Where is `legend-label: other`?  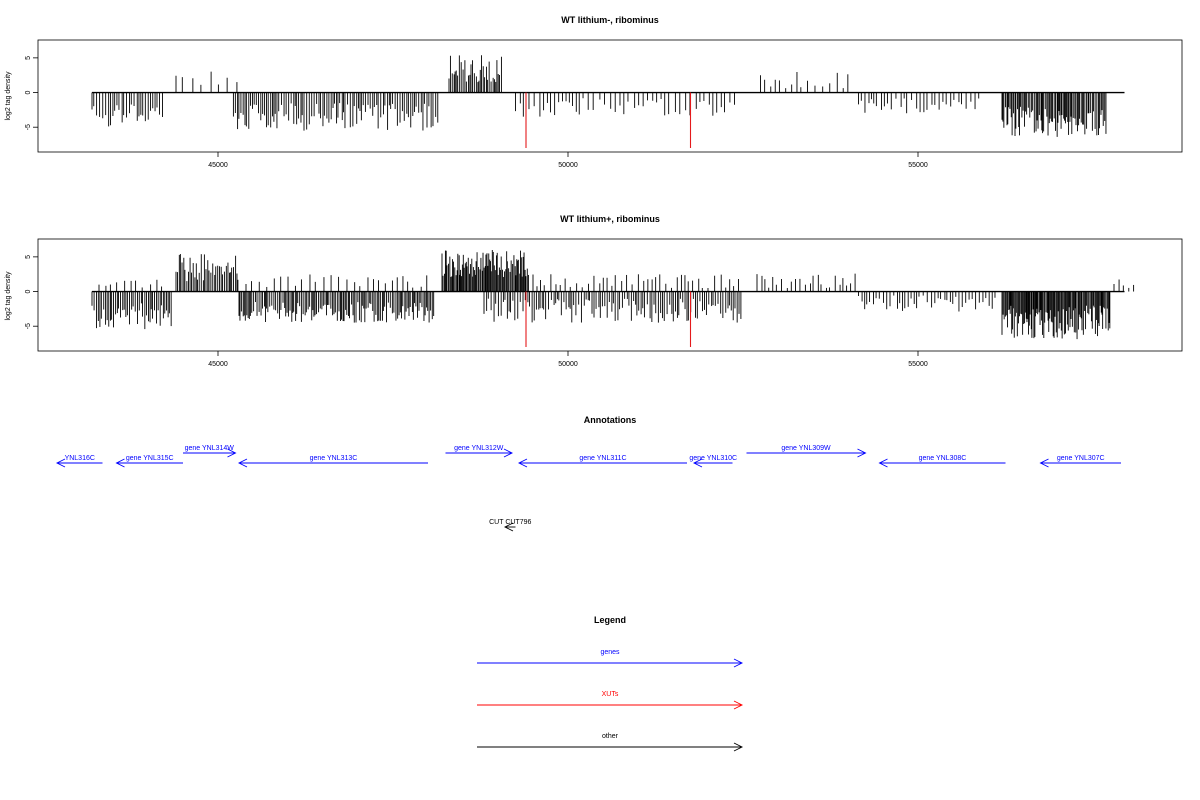
legend-label: other is located at coordinates (610, 736).